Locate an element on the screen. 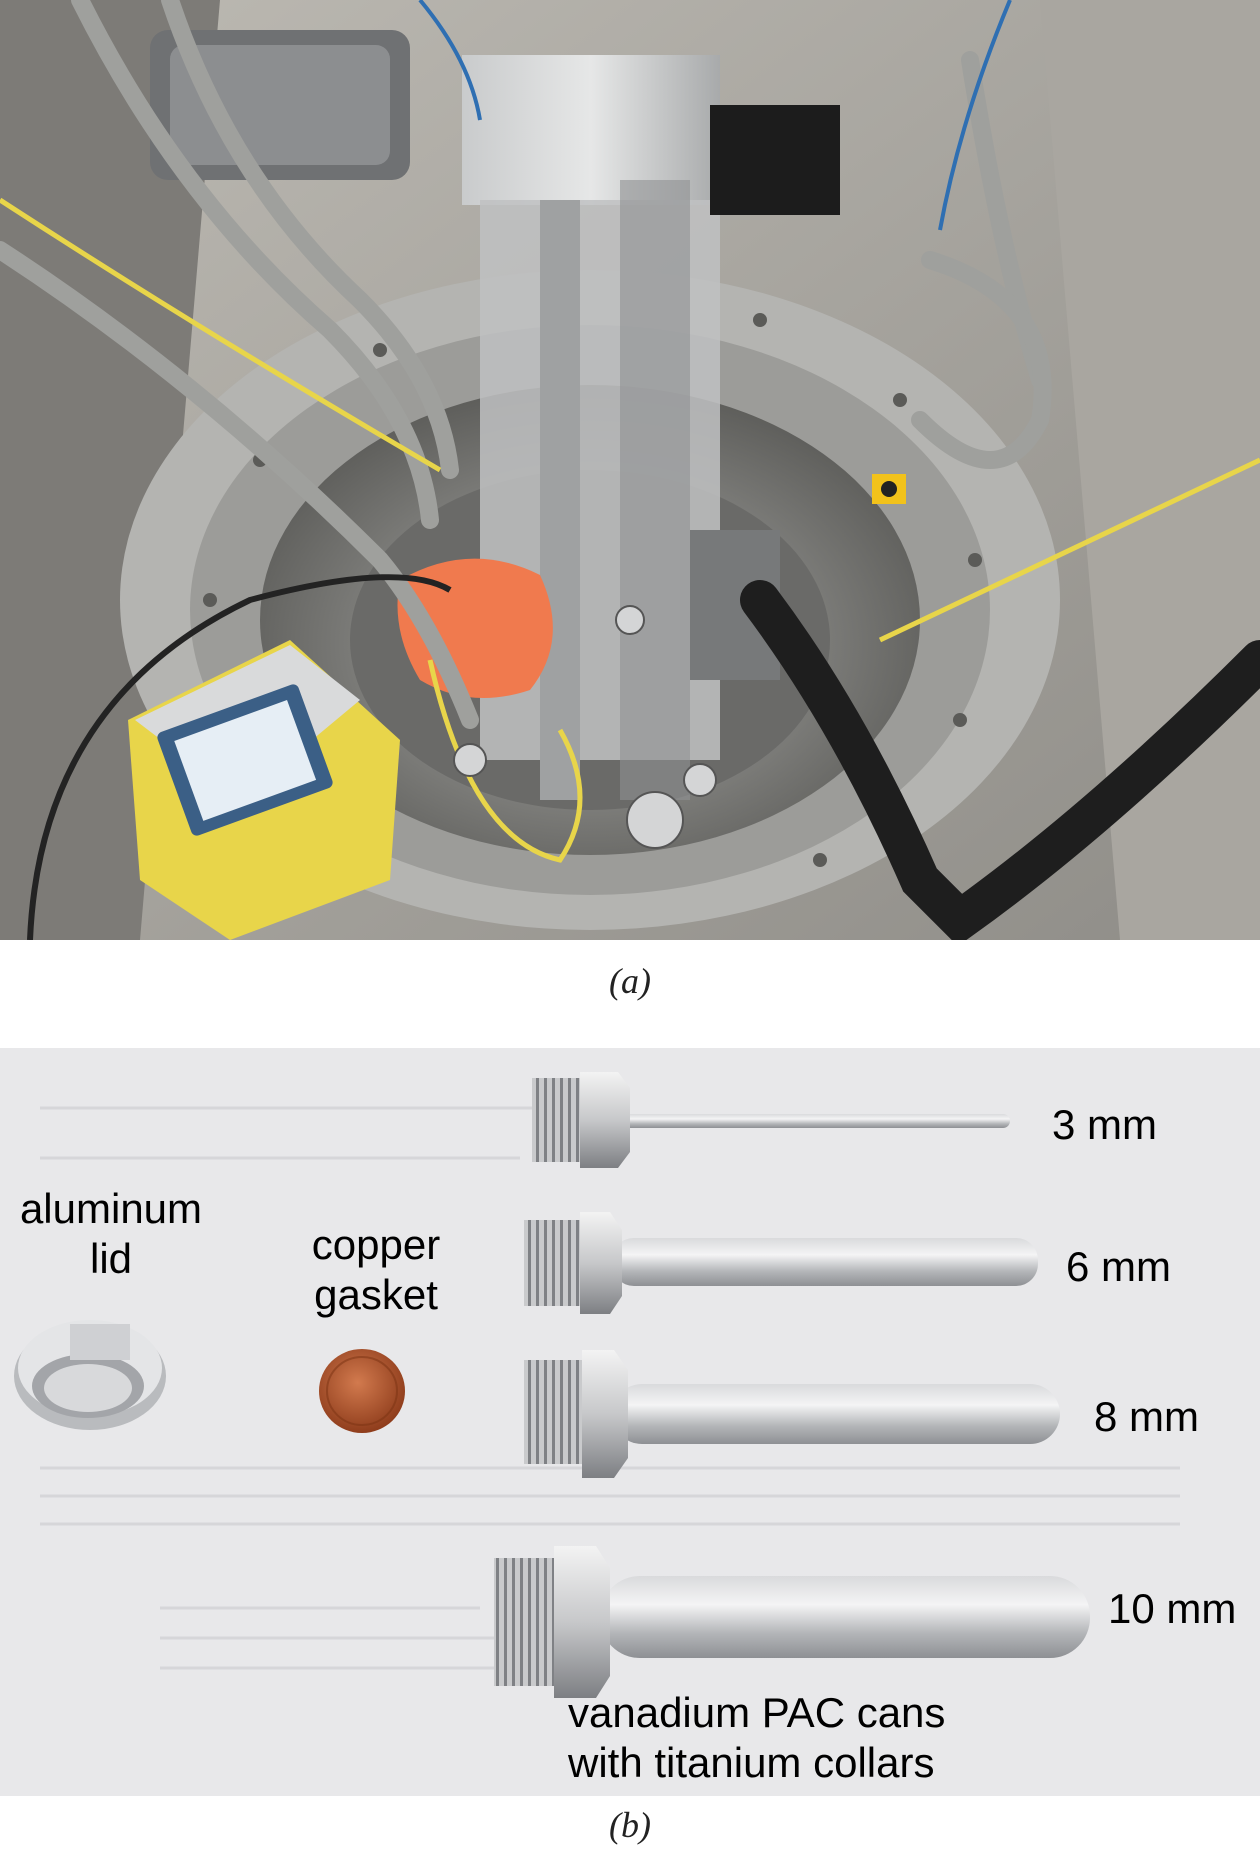  label-aluminum-lid: aluminum lid is located at coordinates (111, 1233).